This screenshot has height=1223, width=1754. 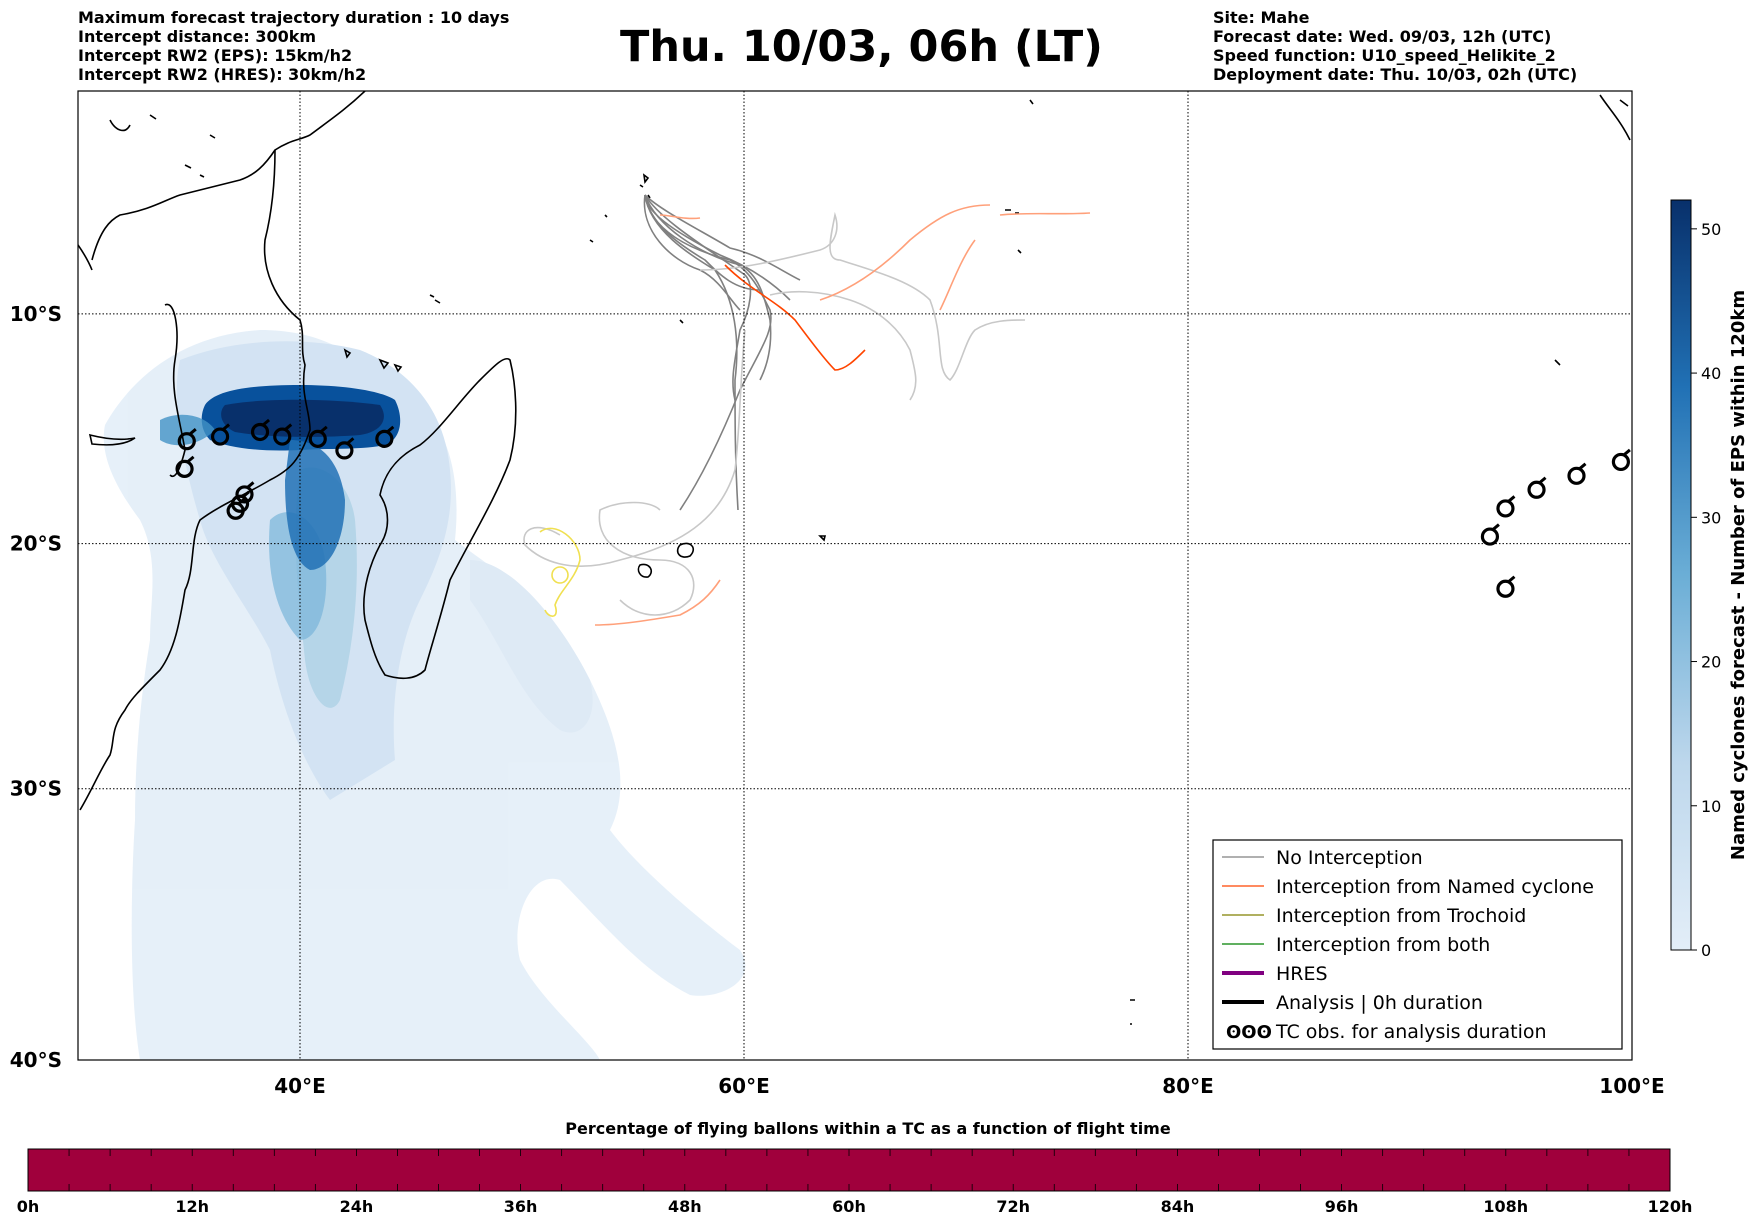 What do you see at coordinates (1188, 1086) in the screenshot?
I see `lon-label: 80°E` at bounding box center [1188, 1086].